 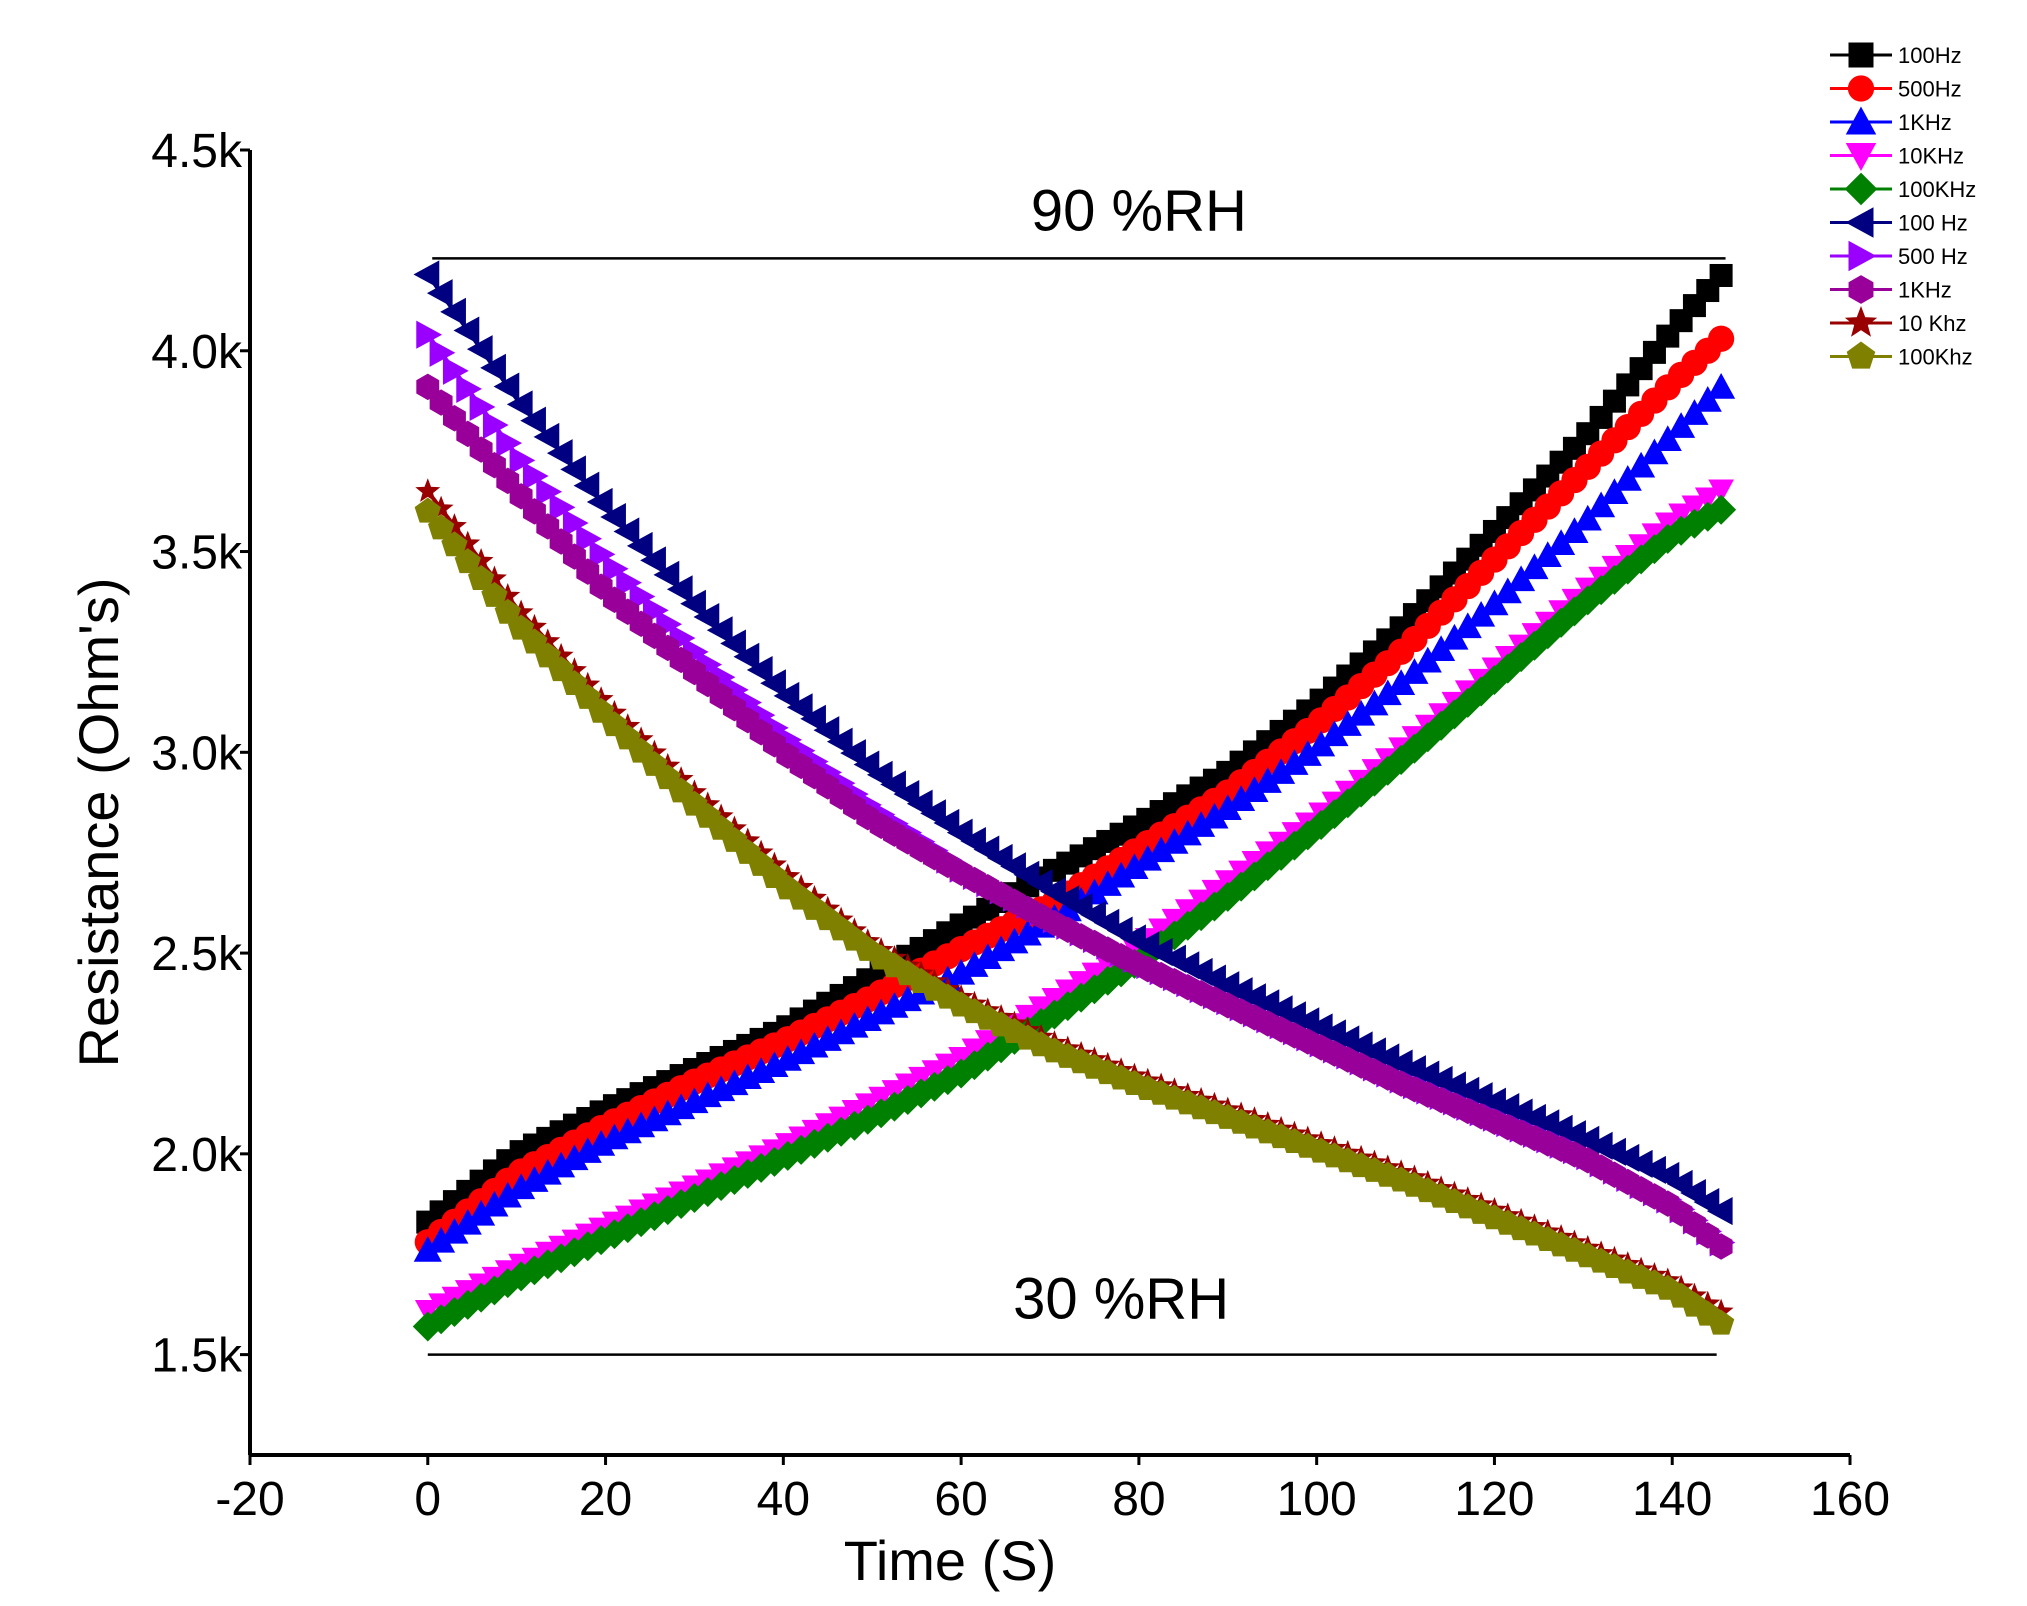 I want to click on x-tick-label: 140, so click(x=1672, y=1499).